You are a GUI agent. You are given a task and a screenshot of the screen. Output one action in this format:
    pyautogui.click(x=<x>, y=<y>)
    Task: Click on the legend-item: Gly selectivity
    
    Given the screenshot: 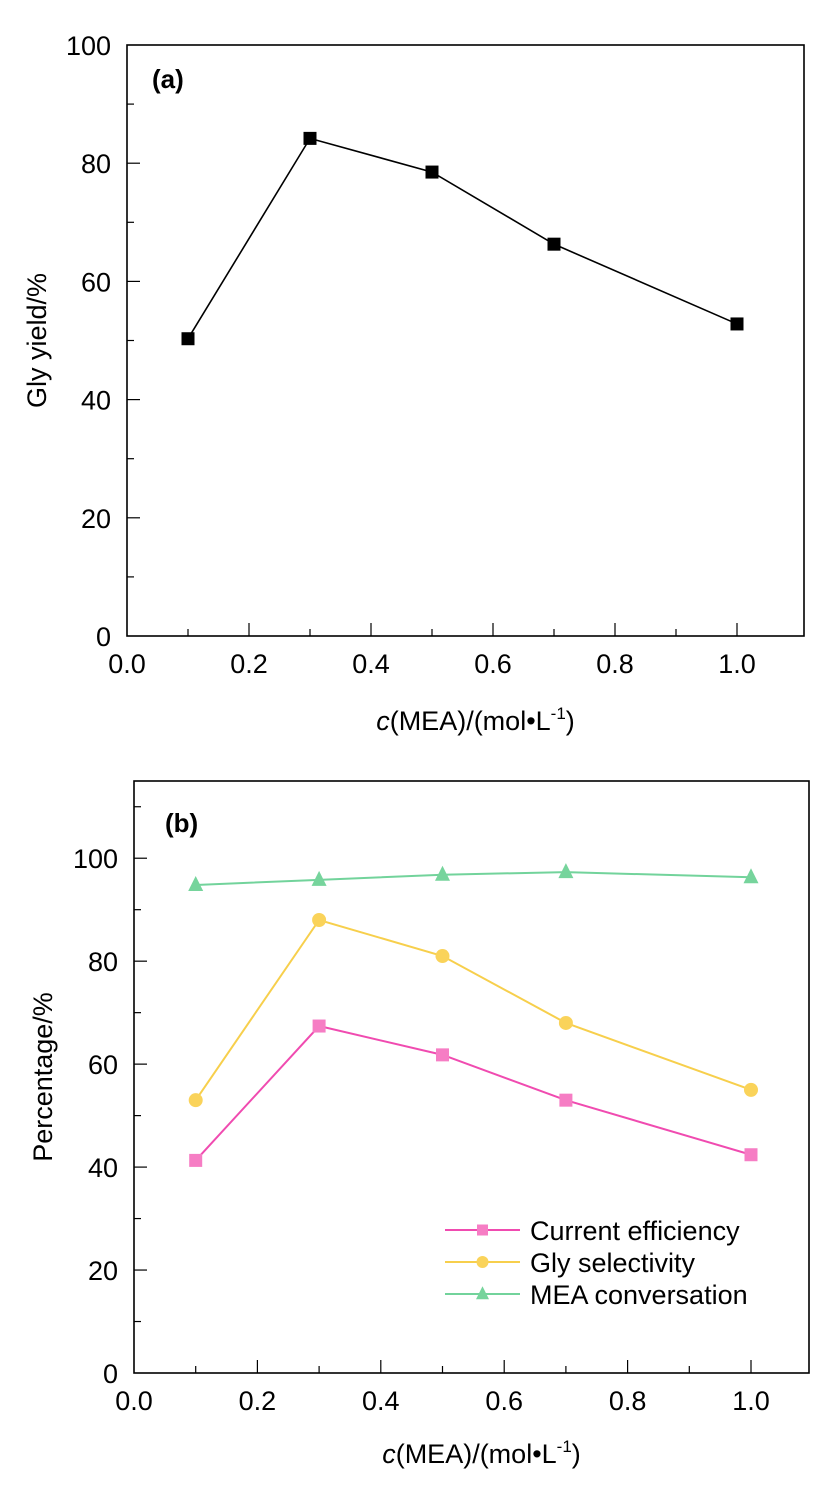 What is the action you would take?
    pyautogui.click(x=570, y=1263)
    